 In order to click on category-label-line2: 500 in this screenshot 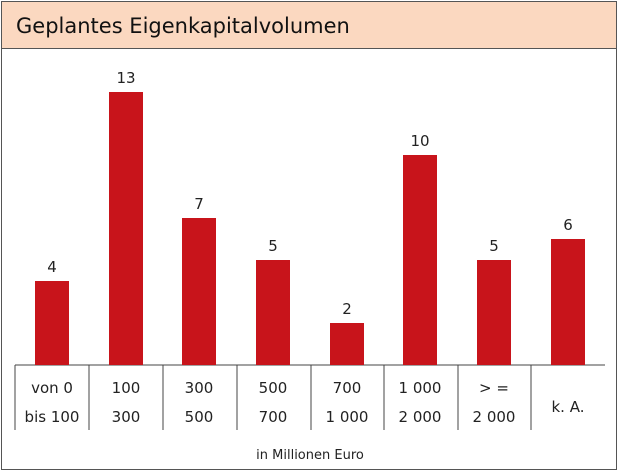, I will do `click(199, 417)`.